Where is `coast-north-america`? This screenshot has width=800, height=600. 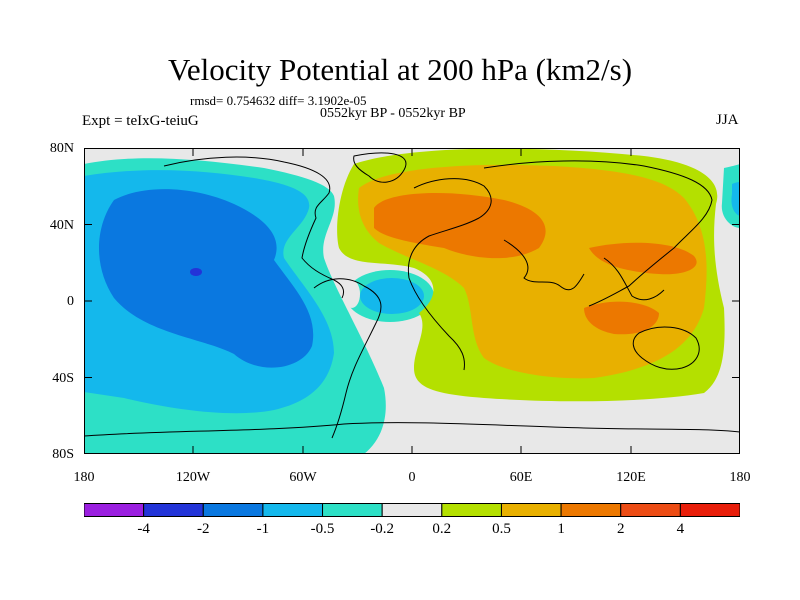 coast-north-america is located at coordinates (254, 227).